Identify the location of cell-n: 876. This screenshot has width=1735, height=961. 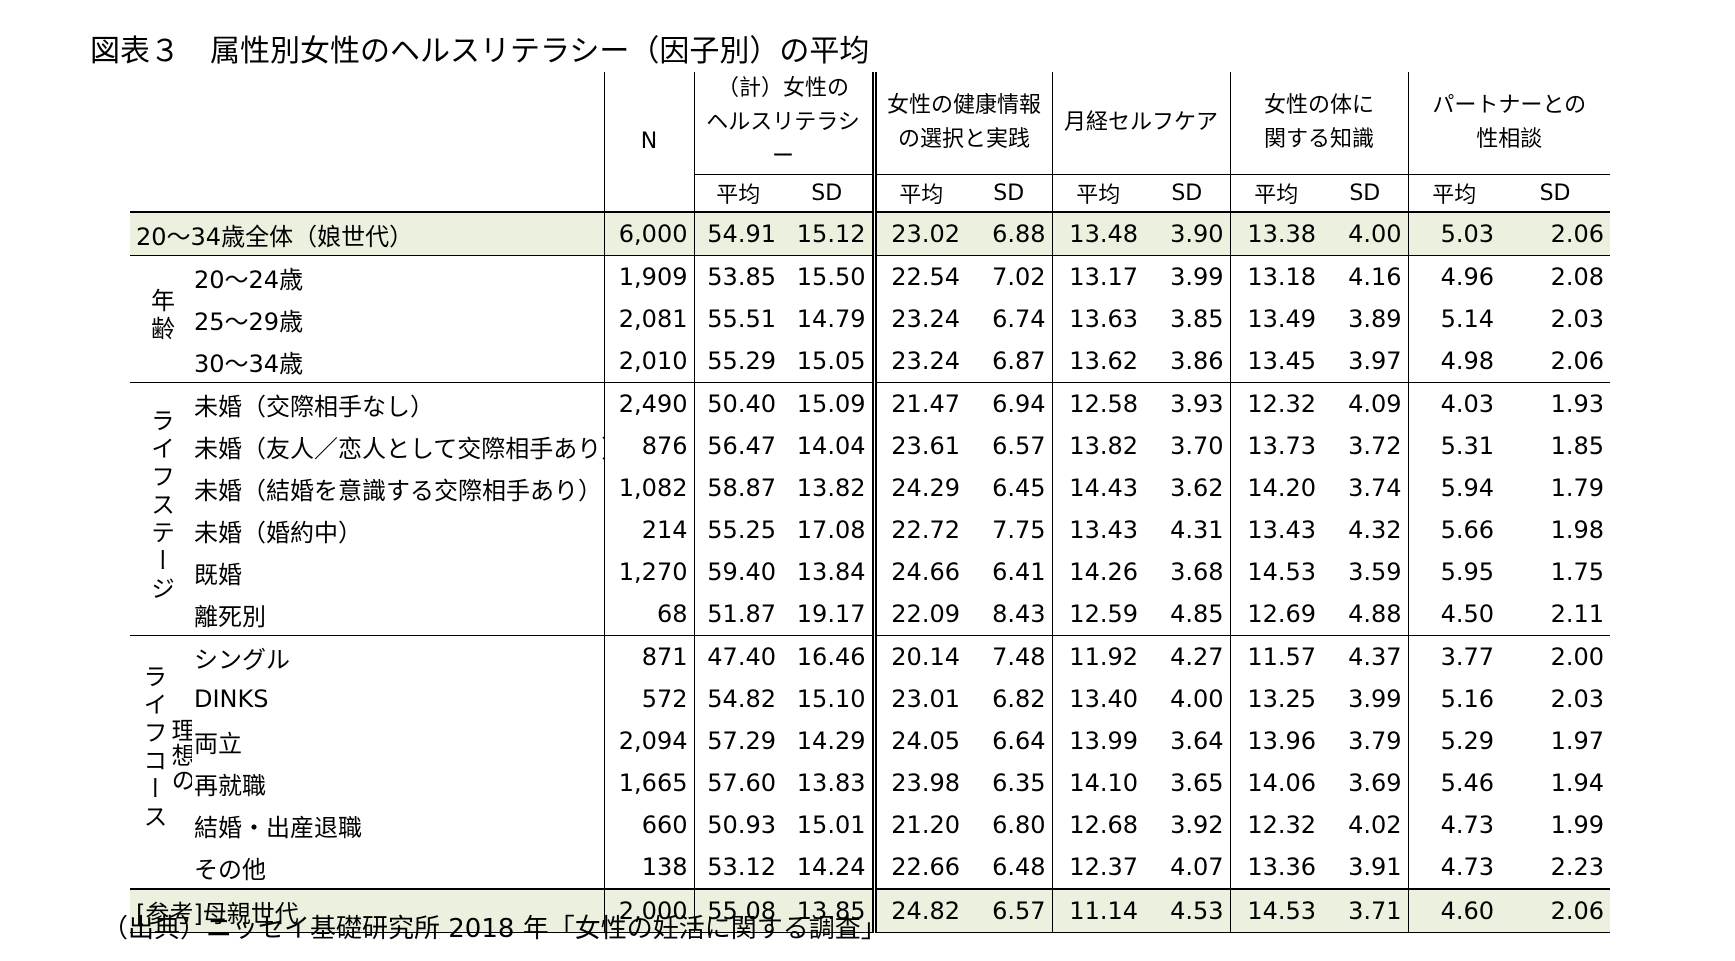
(648, 446).